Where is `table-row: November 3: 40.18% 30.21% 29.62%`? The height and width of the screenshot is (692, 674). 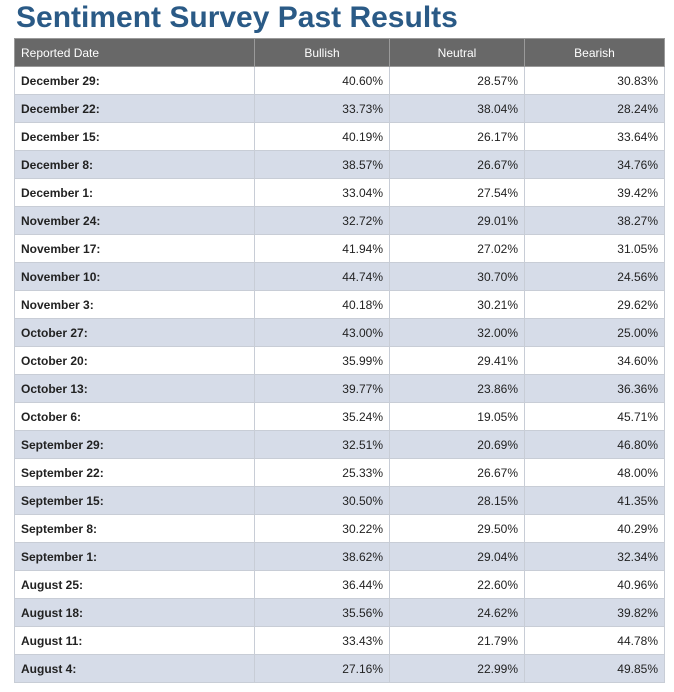
table-row: November 3: 40.18% 30.21% 29.62% is located at coordinates (339, 304).